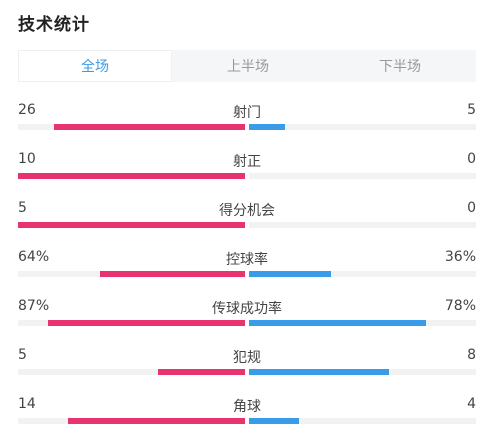 This screenshot has width=500, height=440. Describe the element at coordinates (247, 171) in the screenshot. I see `stat-row: 10 射正 0` at that location.